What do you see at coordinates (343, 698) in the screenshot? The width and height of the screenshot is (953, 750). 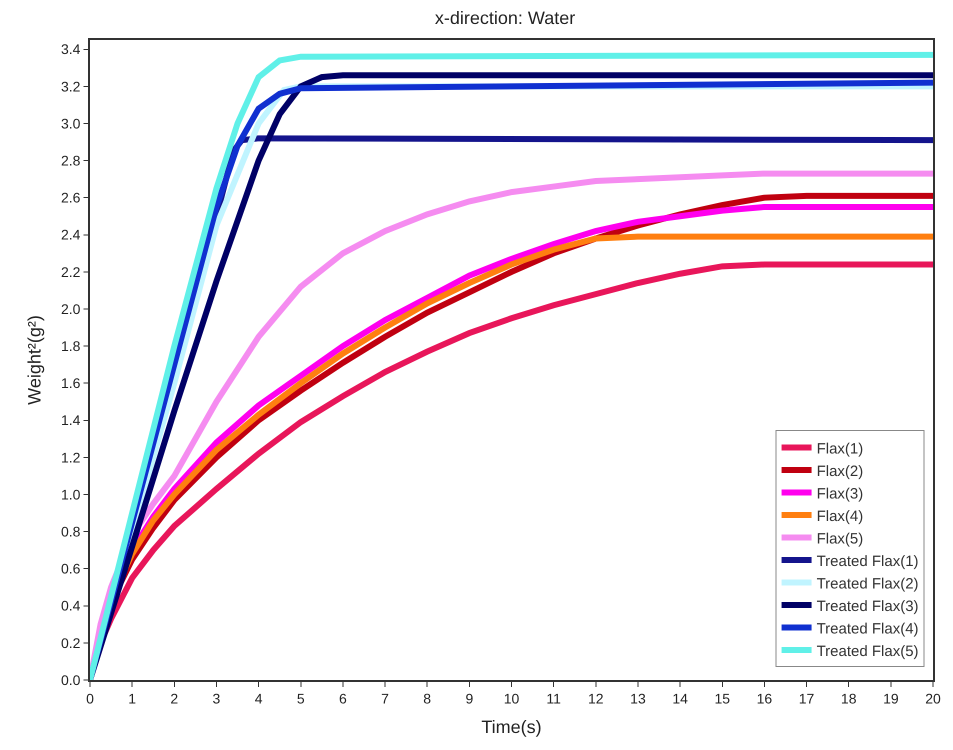 I see `x-tick-label: 6` at bounding box center [343, 698].